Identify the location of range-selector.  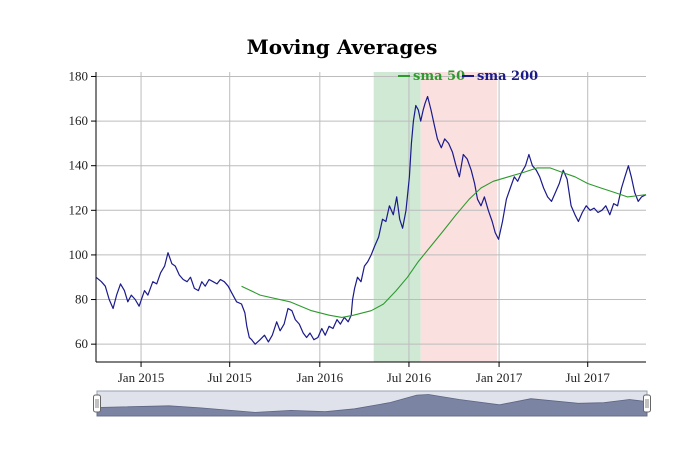
(372, 403).